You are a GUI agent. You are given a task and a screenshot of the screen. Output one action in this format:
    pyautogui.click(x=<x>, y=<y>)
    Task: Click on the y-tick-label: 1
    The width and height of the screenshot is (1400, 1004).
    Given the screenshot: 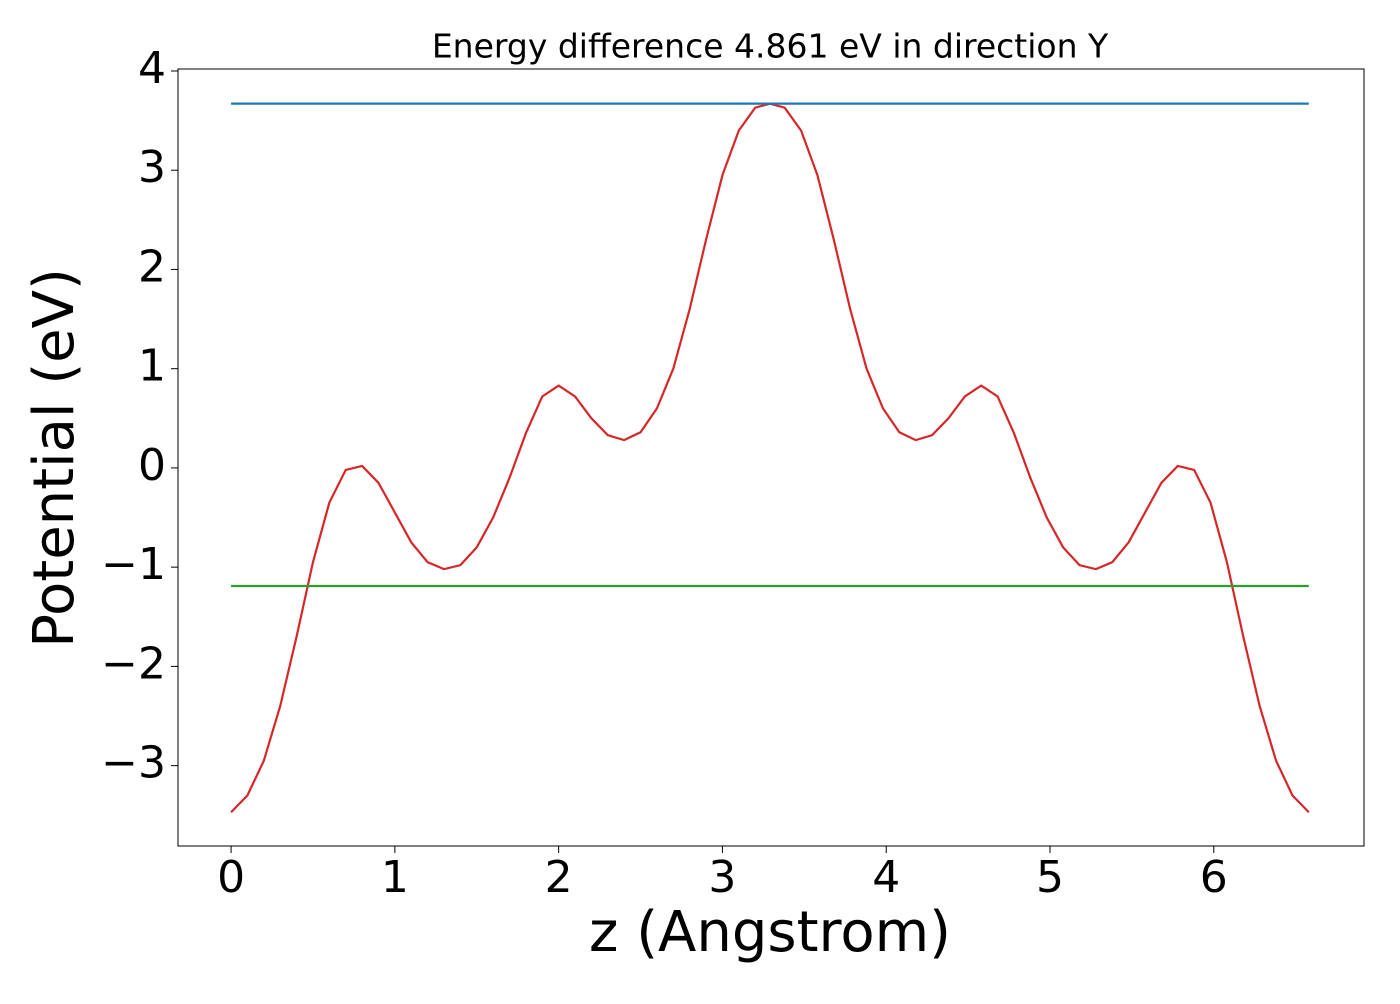 What is the action you would take?
    pyautogui.click(x=152, y=366)
    